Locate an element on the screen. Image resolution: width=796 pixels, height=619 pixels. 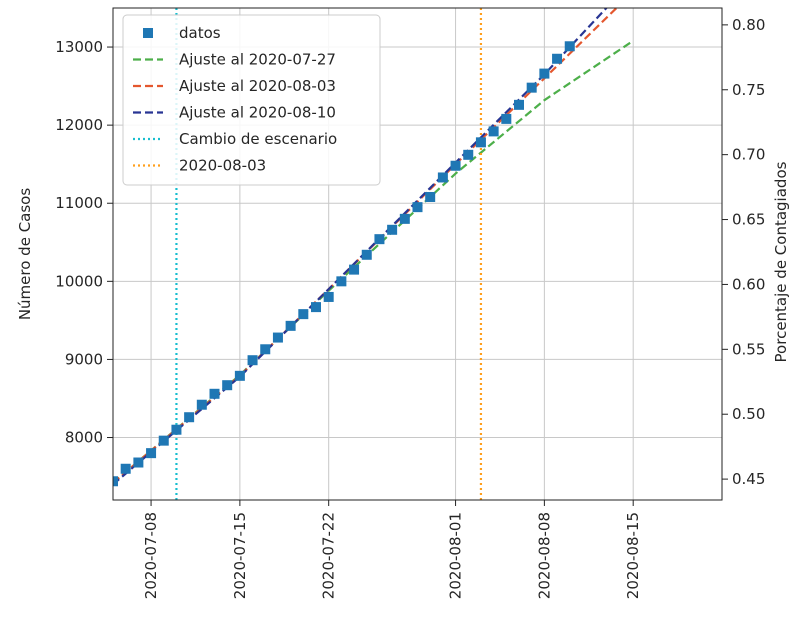
legend-label: Cambio de escenario is located at coordinates (258, 139).